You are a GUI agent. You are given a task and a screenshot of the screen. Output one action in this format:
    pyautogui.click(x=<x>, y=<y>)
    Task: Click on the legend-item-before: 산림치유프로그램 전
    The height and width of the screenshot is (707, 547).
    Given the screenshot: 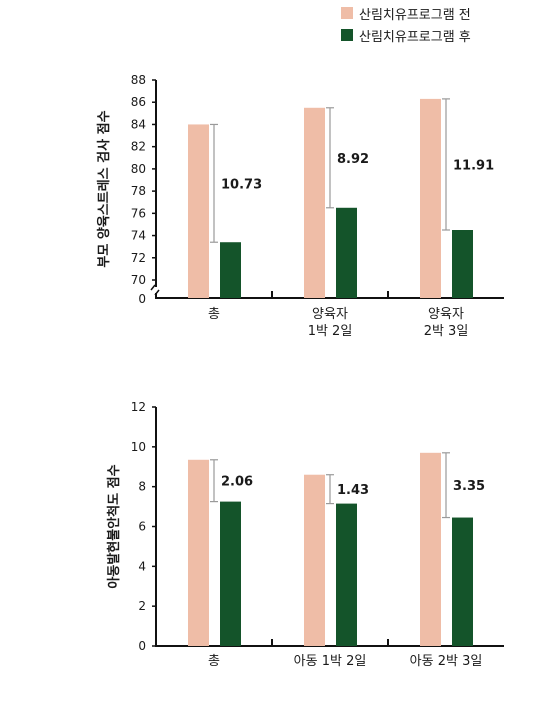 What is the action you would take?
    pyautogui.click(x=406, y=13)
    